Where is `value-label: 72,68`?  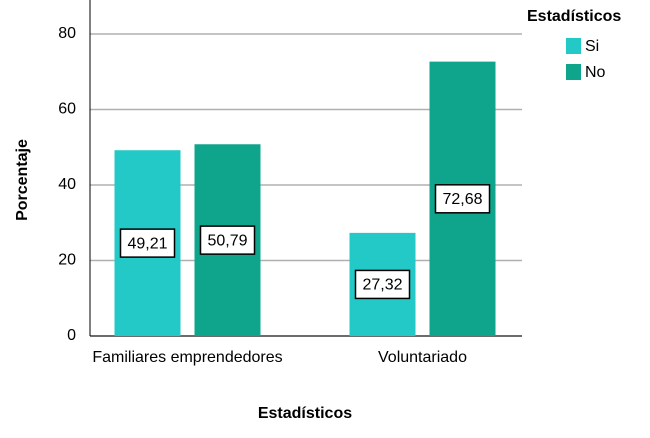 value-label: 72,68 is located at coordinates (462, 199).